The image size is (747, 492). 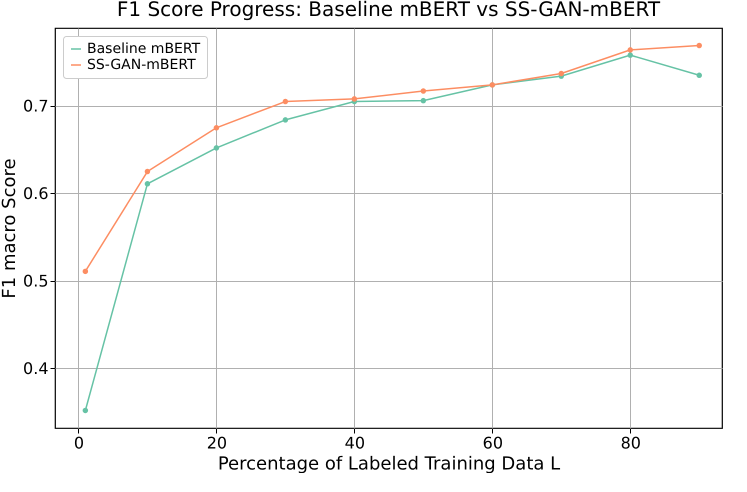 I want to click on y-tick-label: 0.7, so click(x=35, y=106).